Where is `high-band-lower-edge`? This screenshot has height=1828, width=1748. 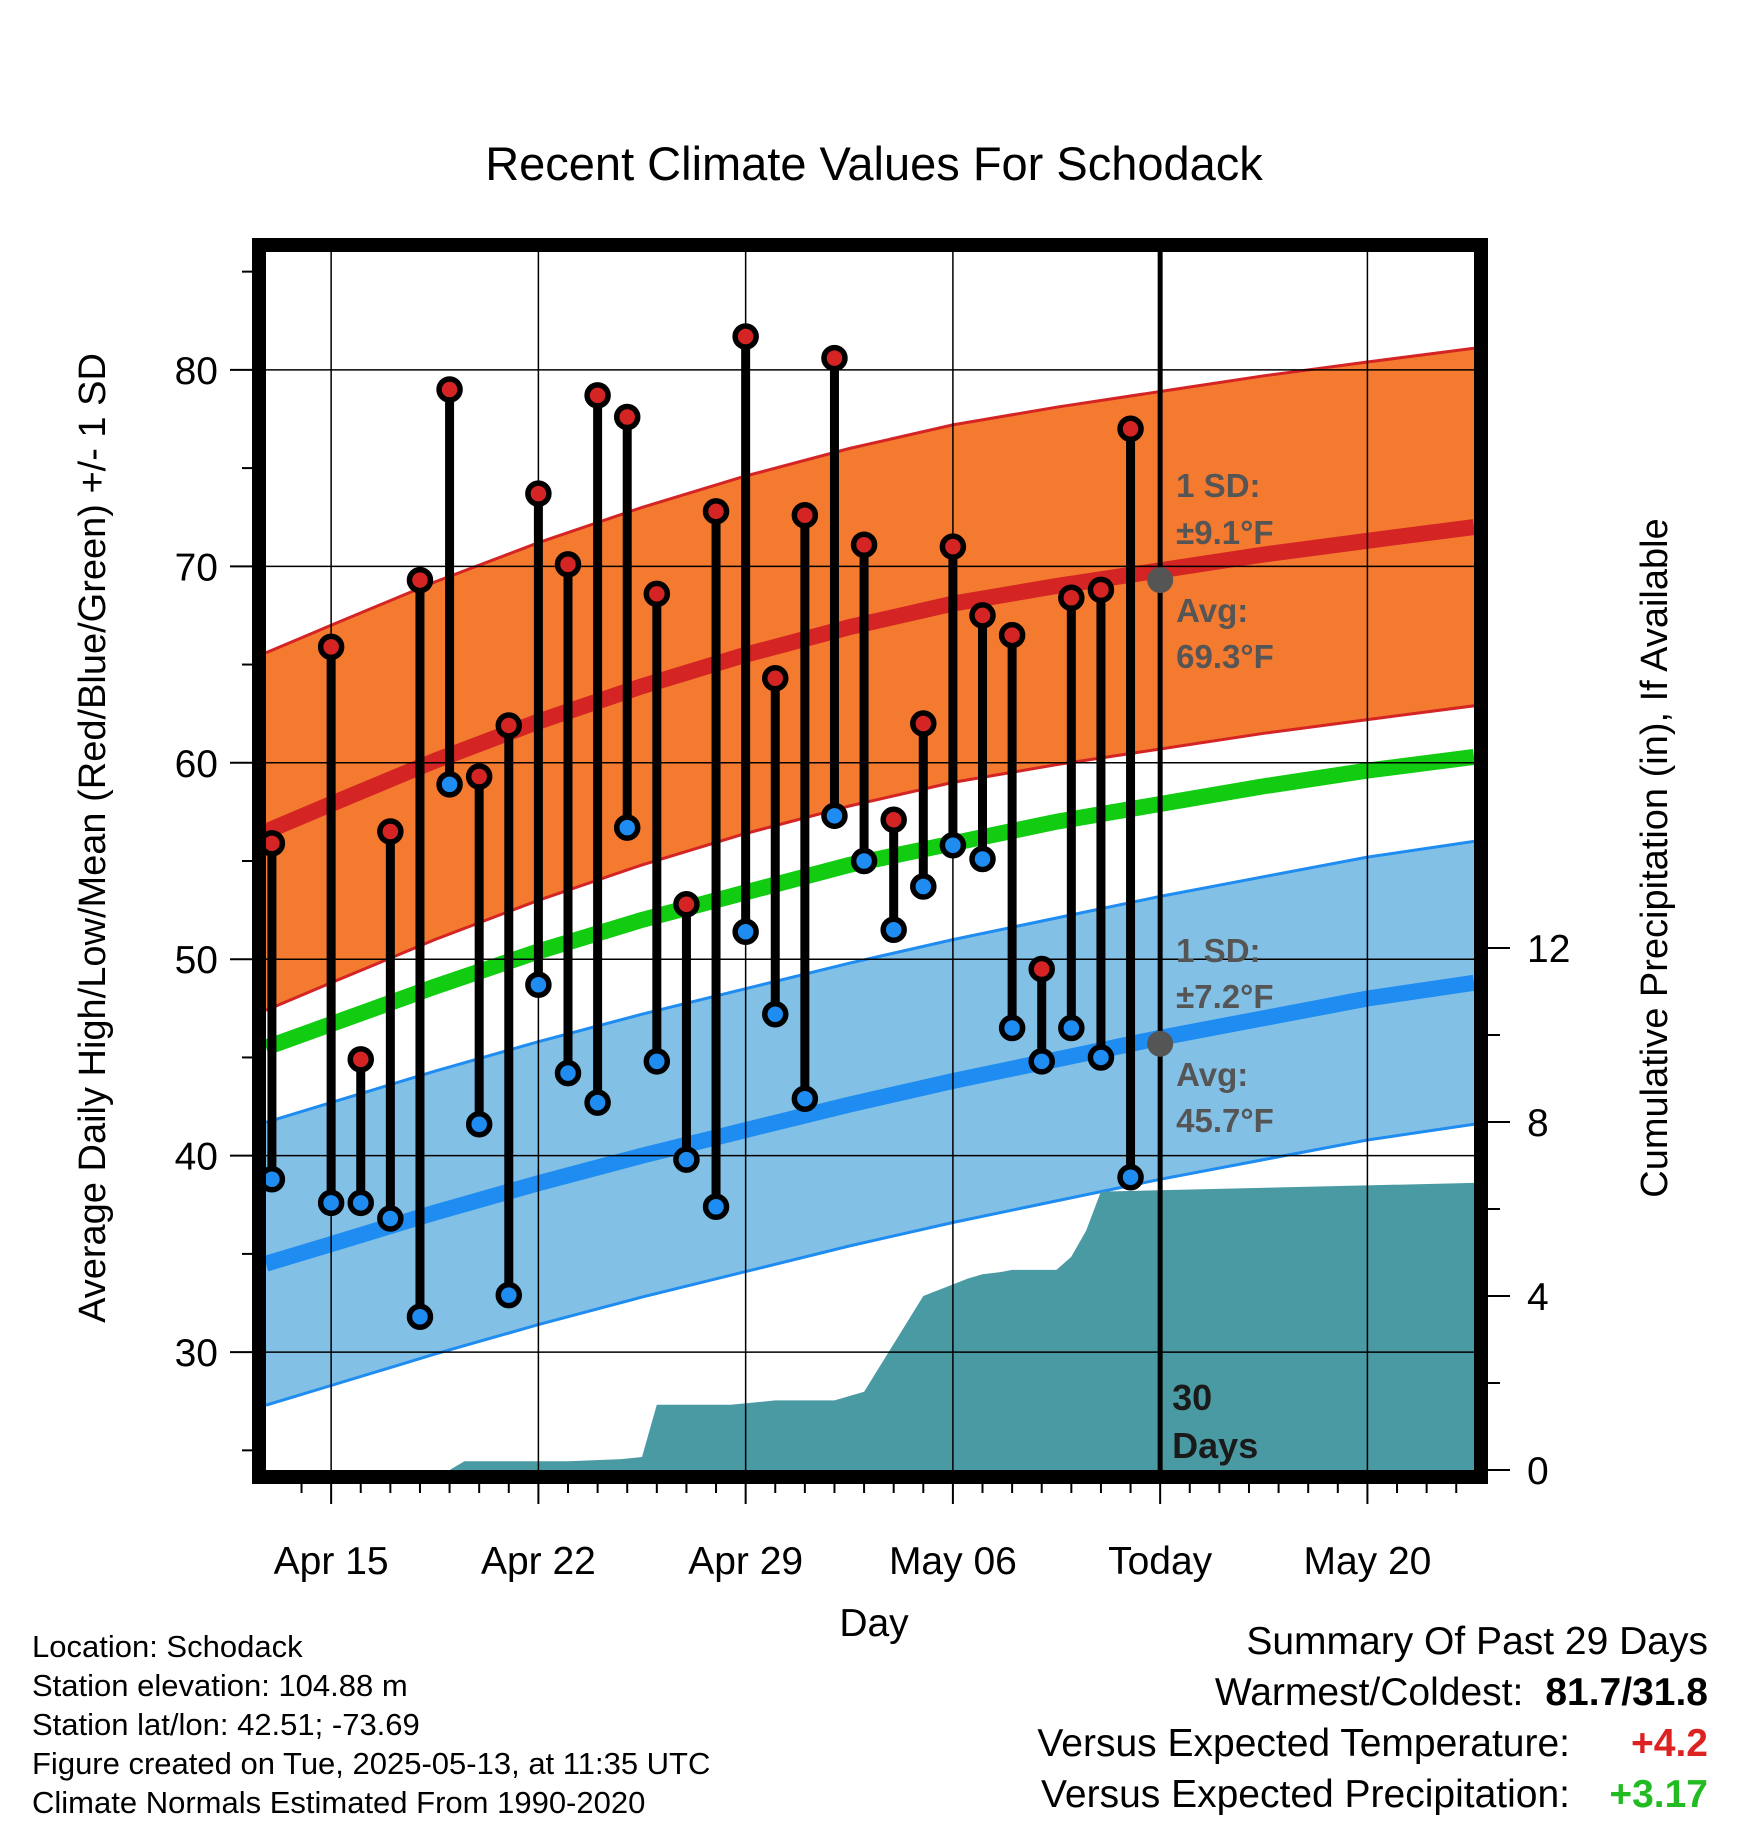 high-band-lower-edge is located at coordinates (870, 858).